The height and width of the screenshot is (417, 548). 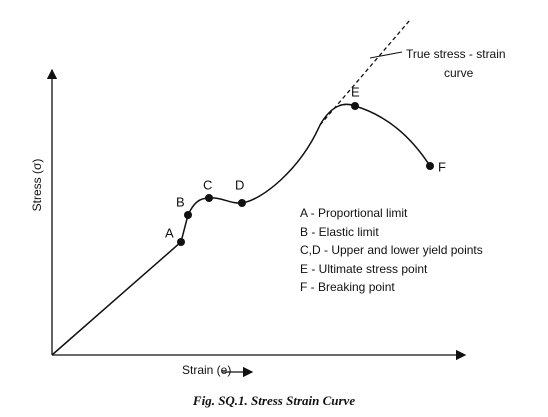 I want to click on caption: Fig. SQ.1. Stress Strain Curve, so click(x=273, y=400).